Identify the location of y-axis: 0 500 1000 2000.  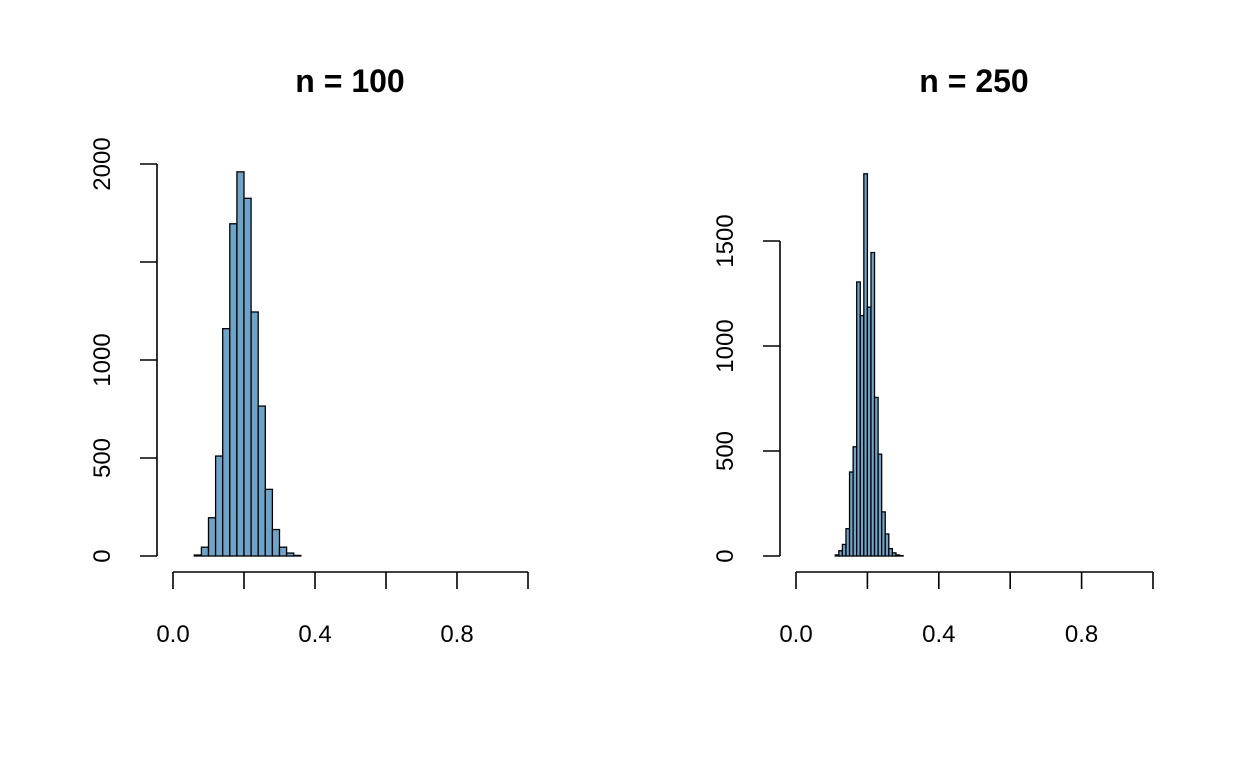
(123, 350).